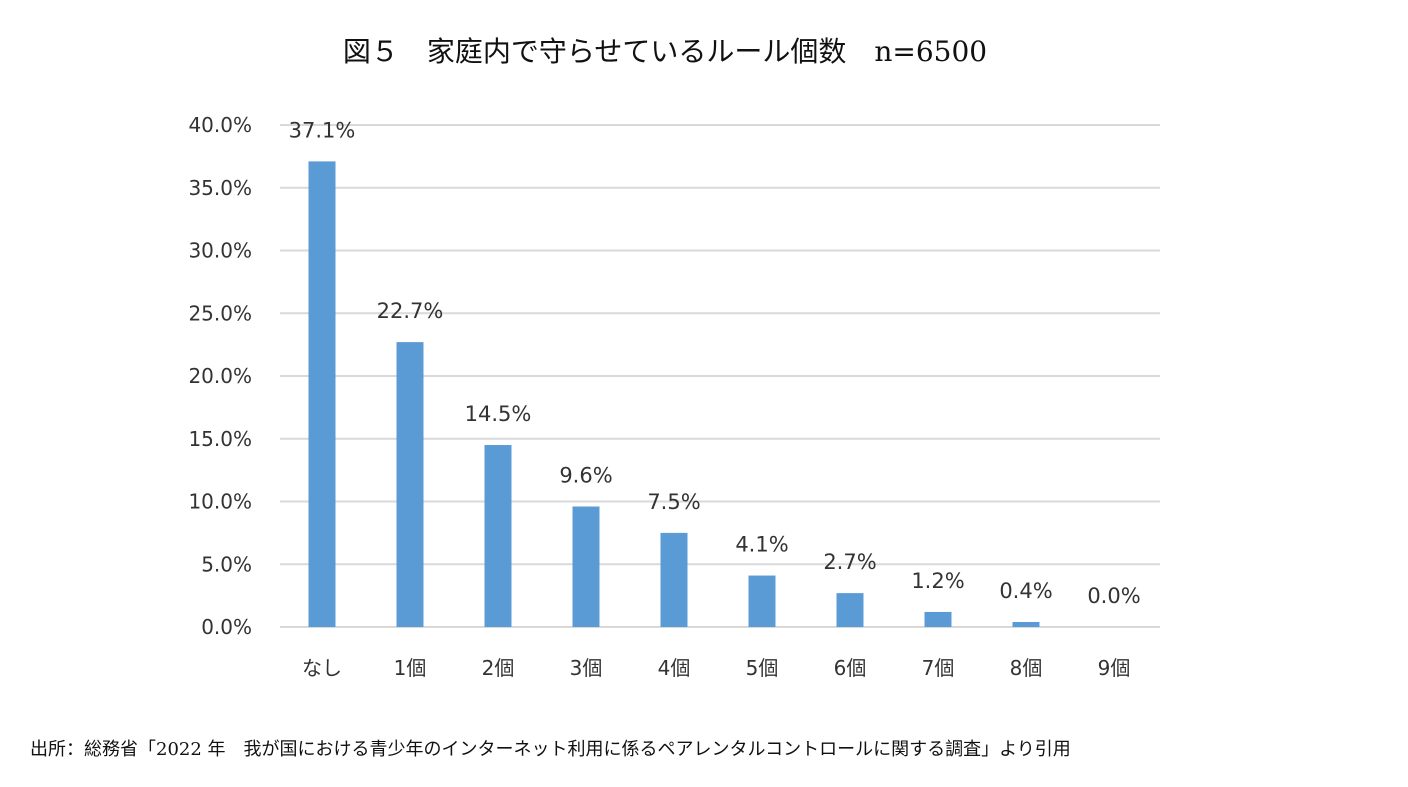  What do you see at coordinates (585, 476) in the screenshot?
I see `data-label: 9.6%` at bounding box center [585, 476].